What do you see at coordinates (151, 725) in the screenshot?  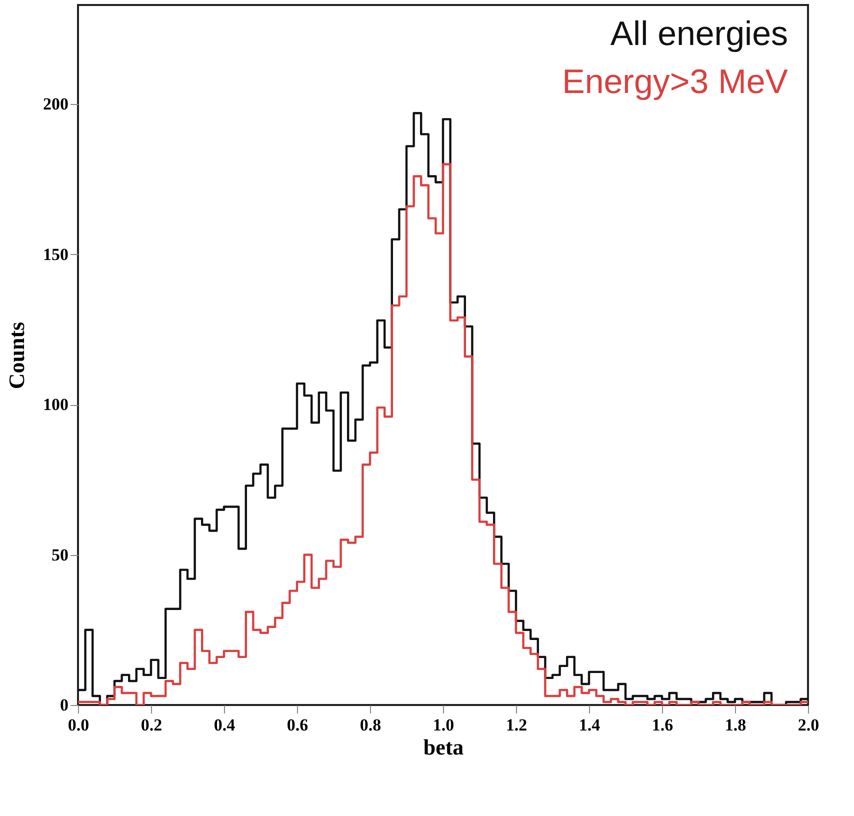 I see `x-tick-label: 0.2` at bounding box center [151, 725].